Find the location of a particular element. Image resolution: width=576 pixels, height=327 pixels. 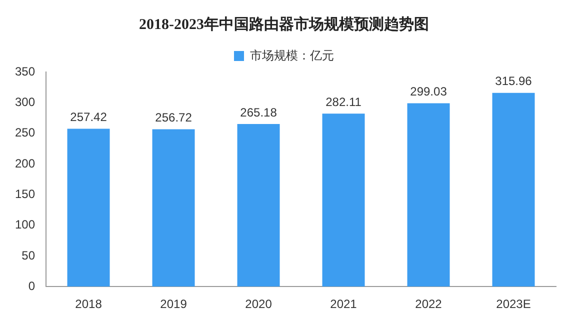

chart-title: 2018-2023年中国路由器市场规模预测趋势图 is located at coordinates (284, 23).